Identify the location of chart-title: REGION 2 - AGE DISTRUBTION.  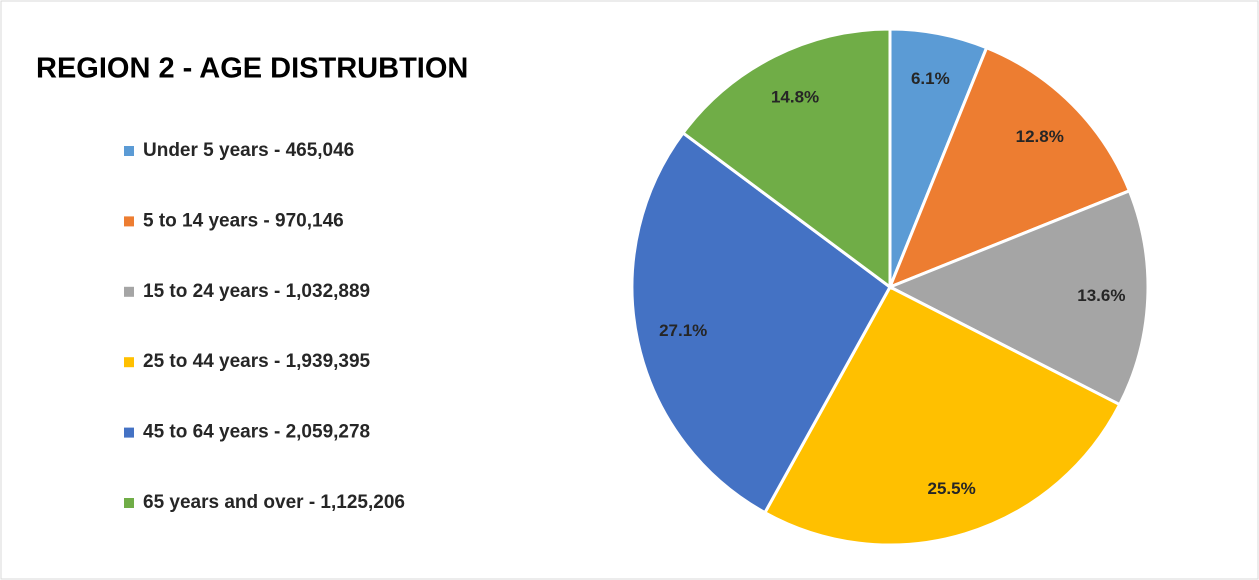
(252, 69).